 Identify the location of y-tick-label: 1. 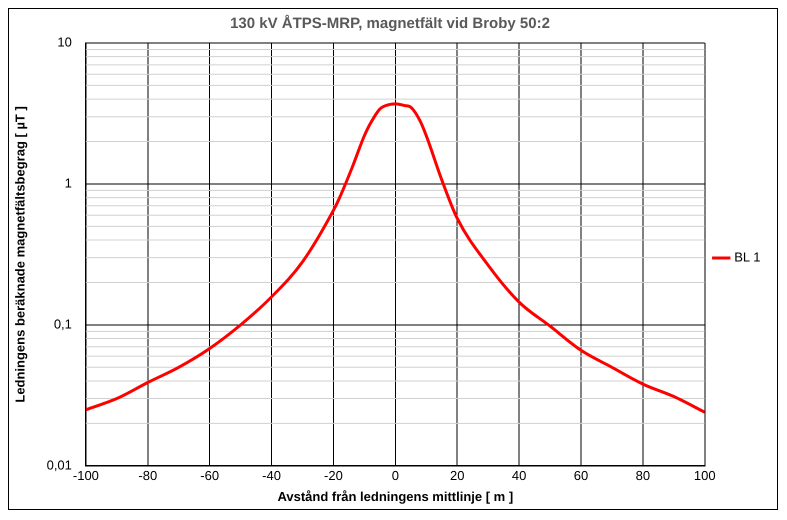
(68, 183).